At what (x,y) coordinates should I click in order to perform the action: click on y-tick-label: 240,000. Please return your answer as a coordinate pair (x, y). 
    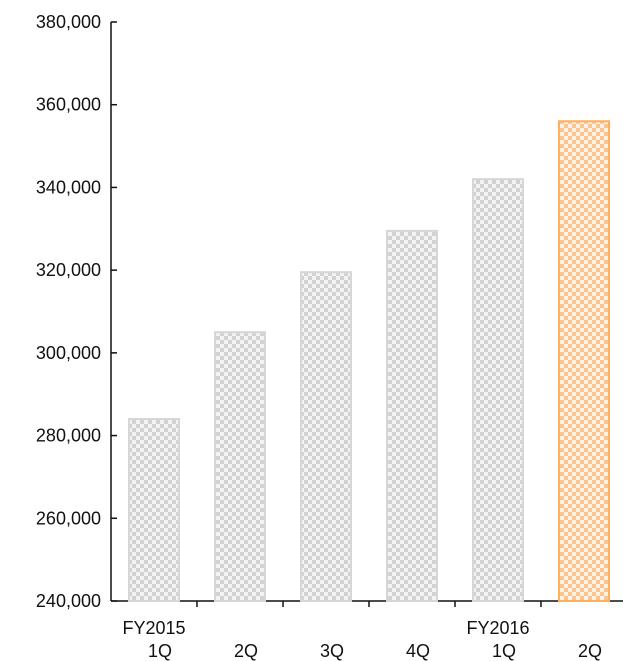
    Looking at the image, I should click on (68, 601).